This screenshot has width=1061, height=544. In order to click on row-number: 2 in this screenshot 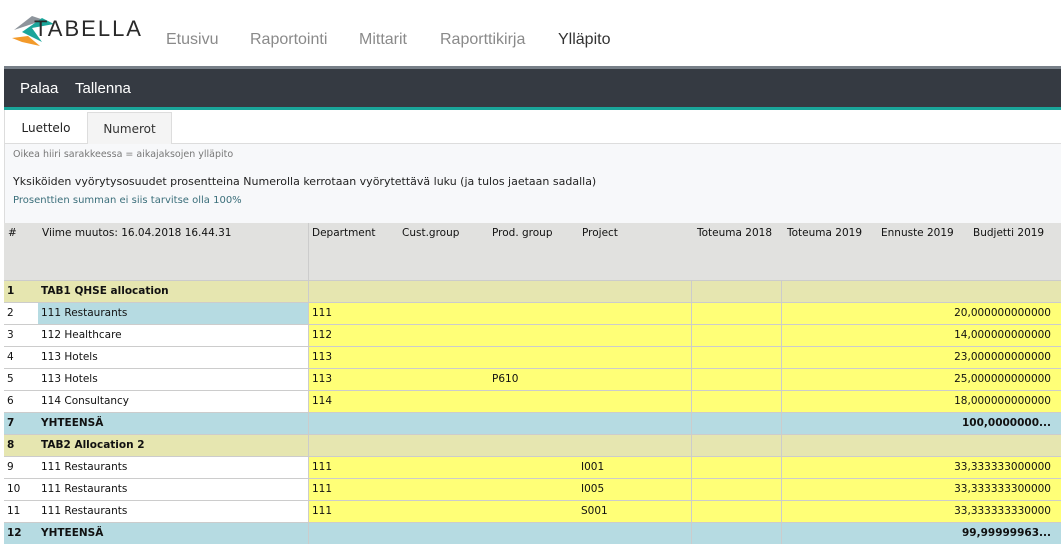, I will do `click(10, 313)`.